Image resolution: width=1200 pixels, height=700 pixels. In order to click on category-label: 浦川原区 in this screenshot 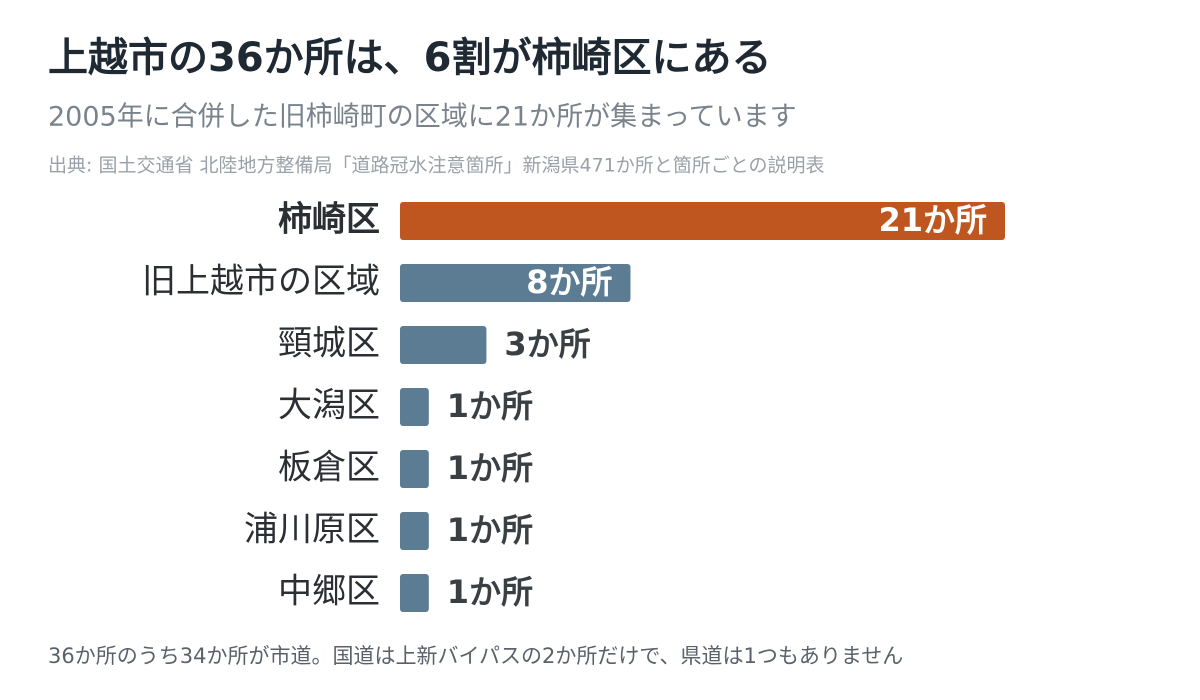, I will do `click(312, 530)`.